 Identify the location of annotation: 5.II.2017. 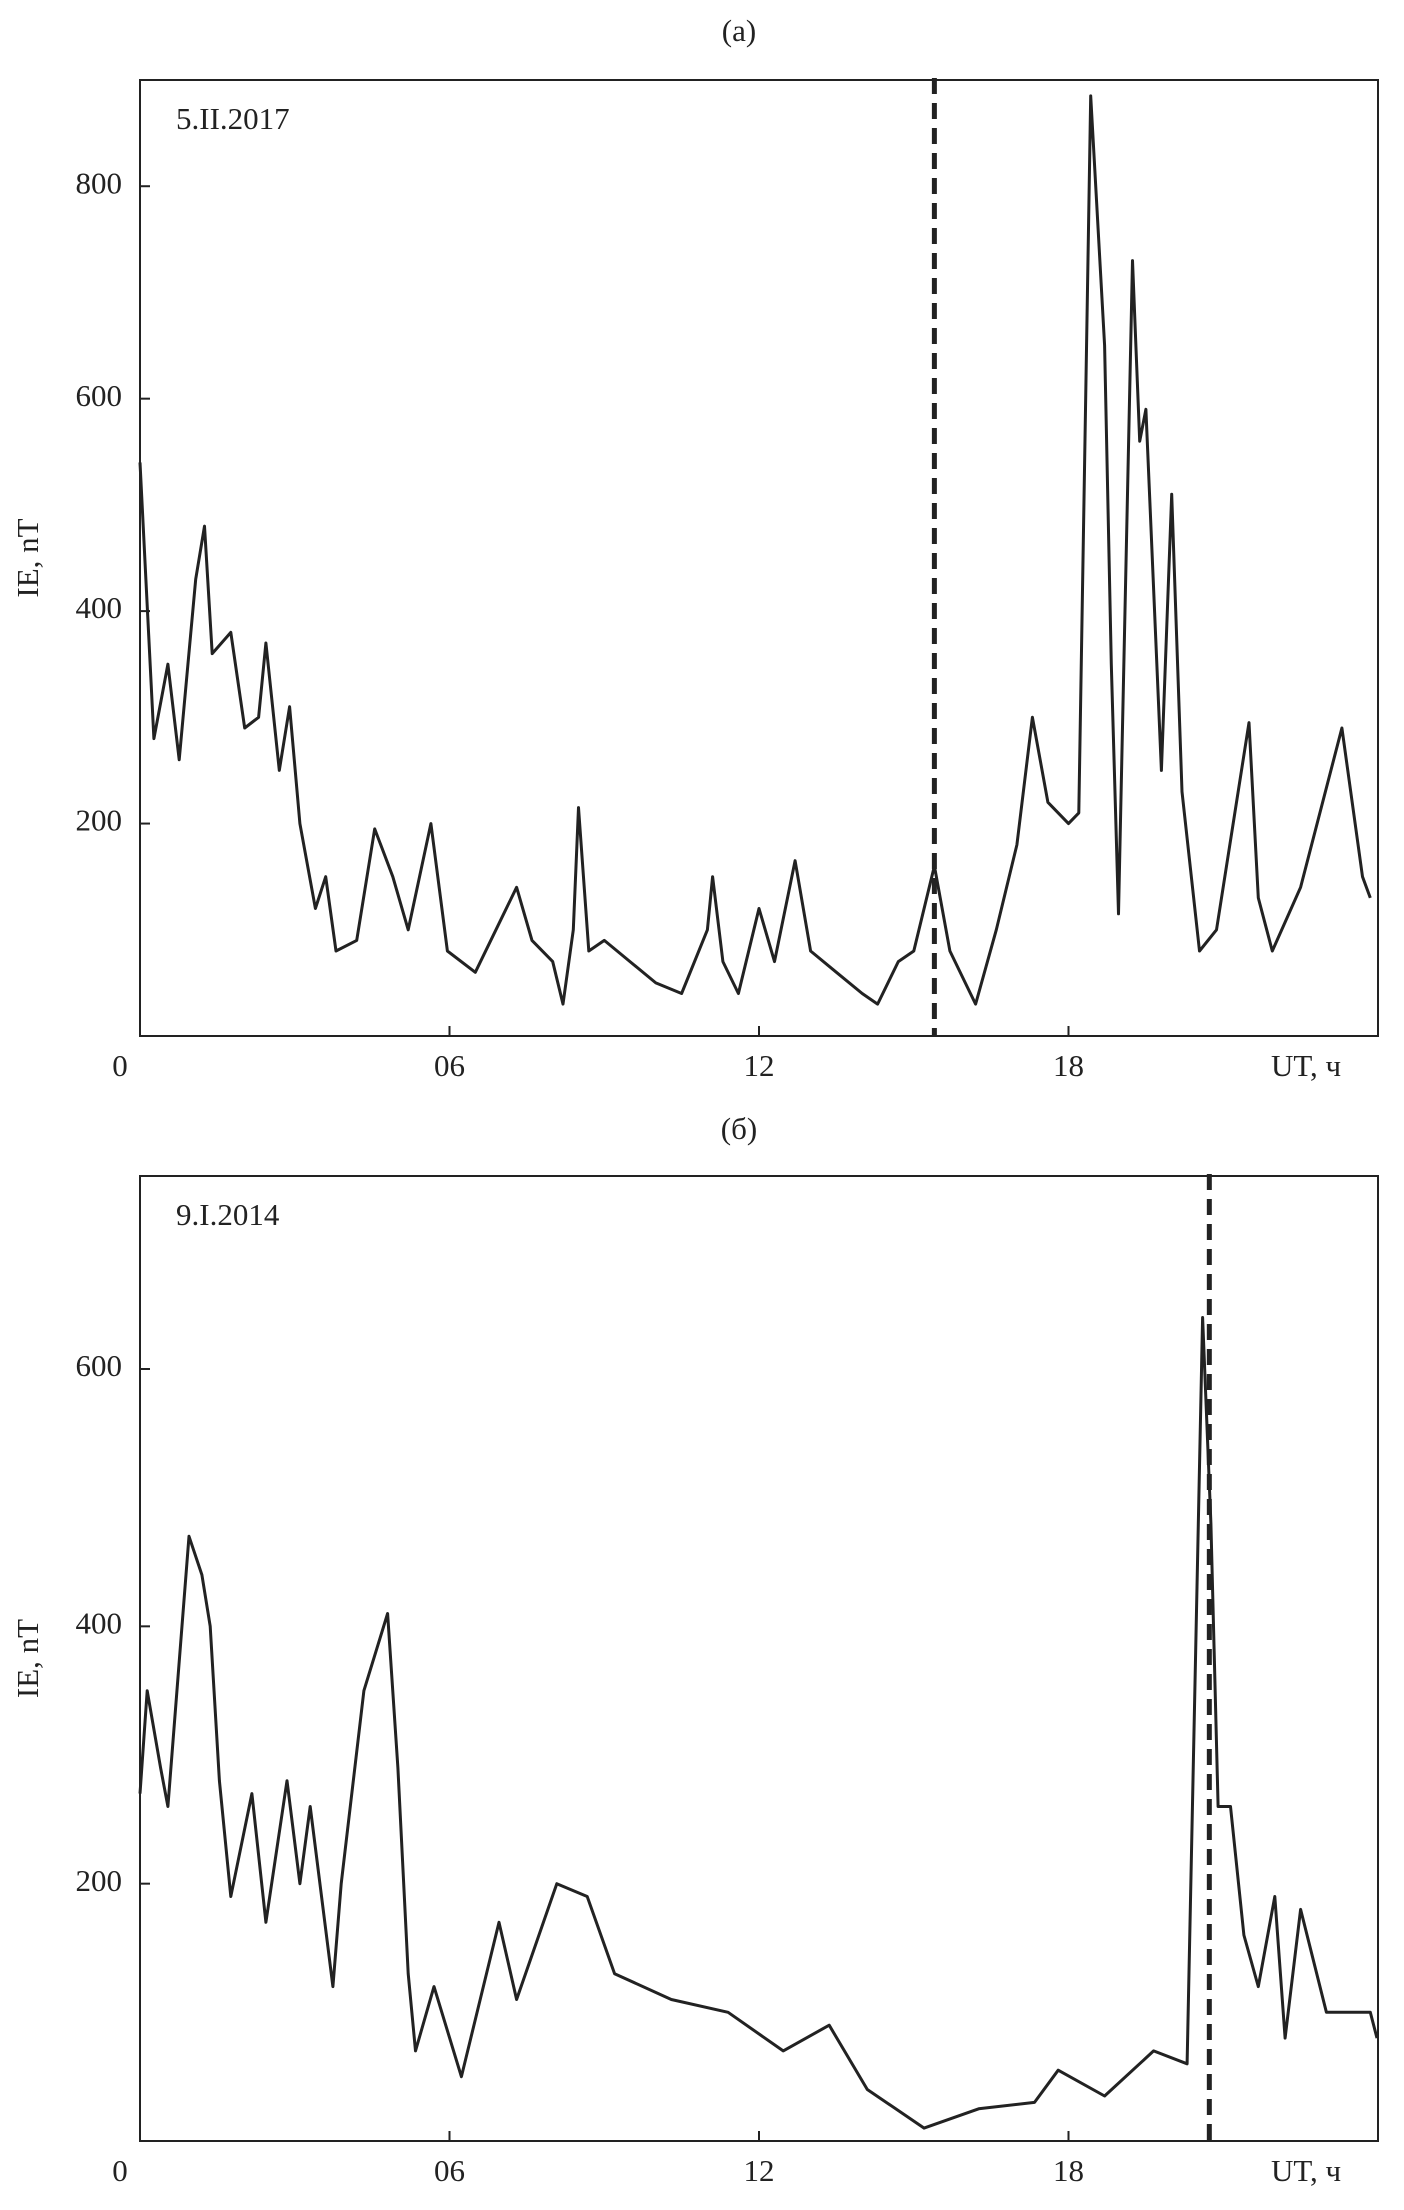
(233, 118).